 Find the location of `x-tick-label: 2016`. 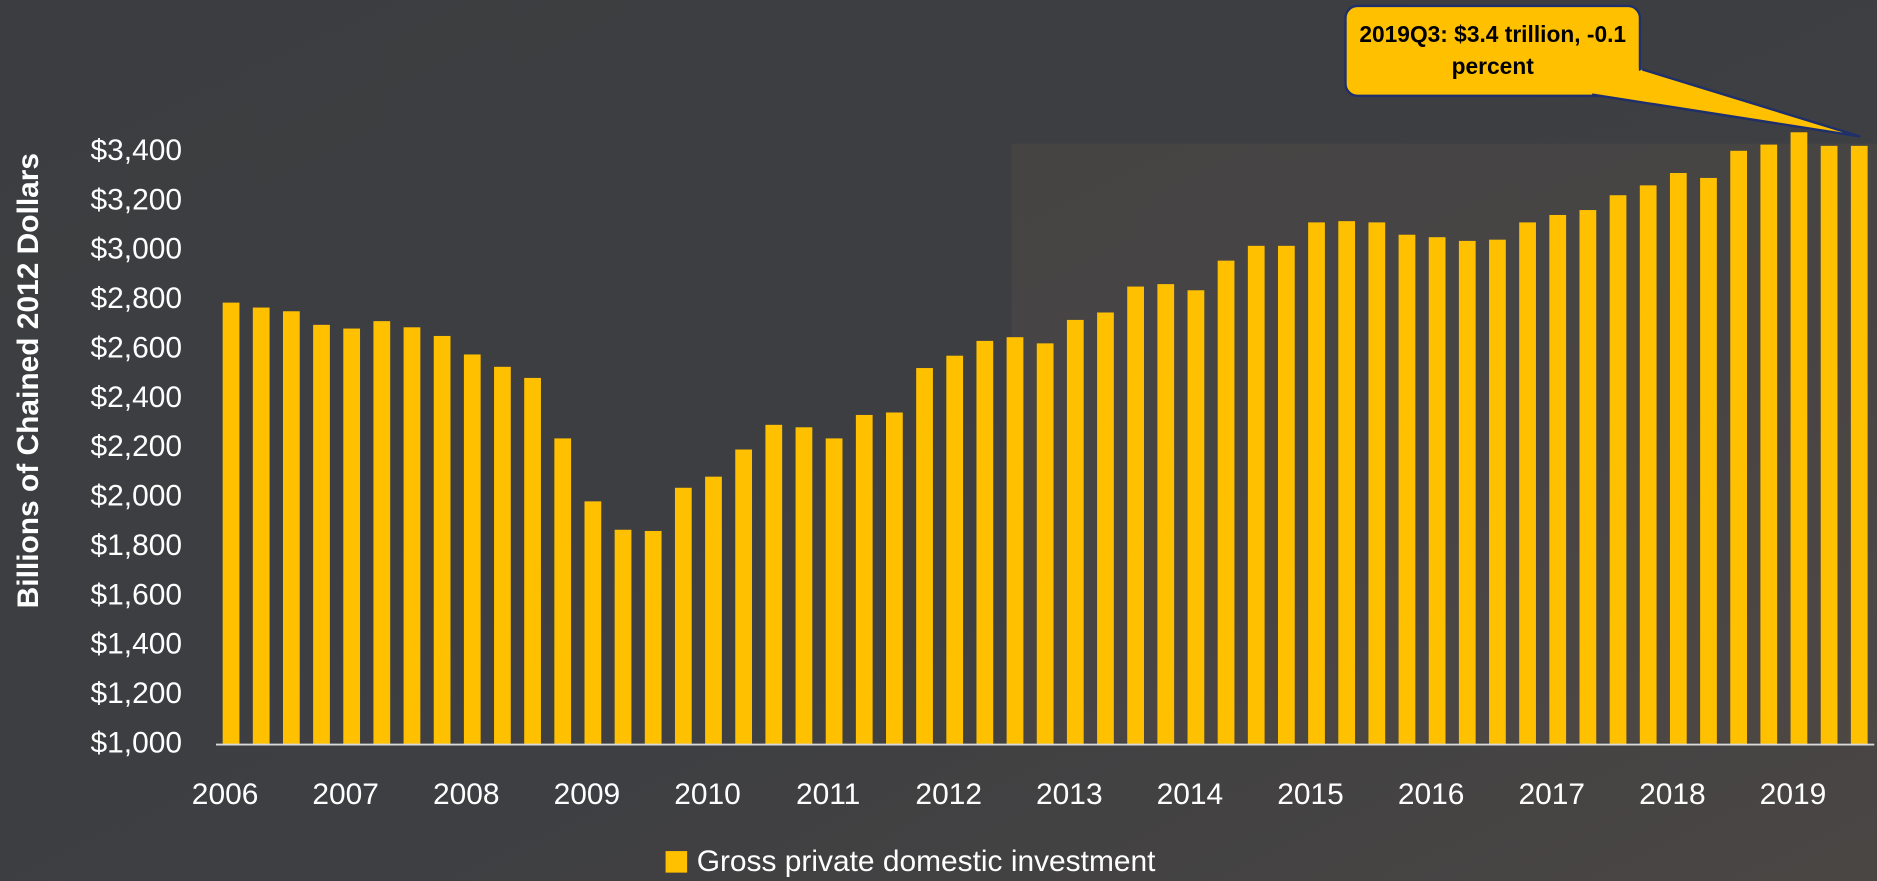

x-tick-label: 2016 is located at coordinates (1431, 794).